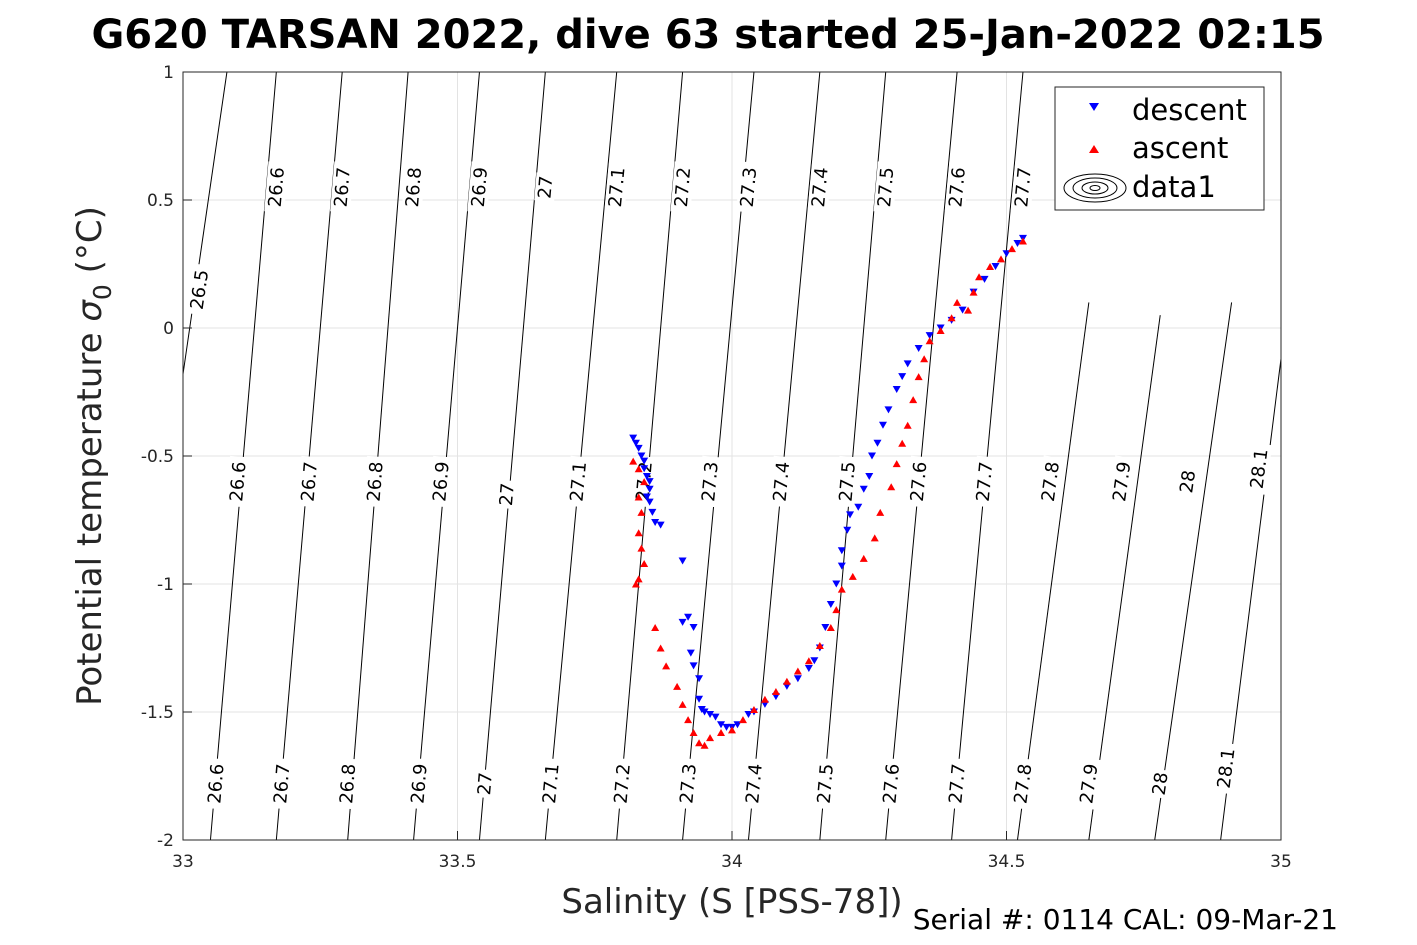  I want to click on legend: descent ascent data1, so click(1159, 148).